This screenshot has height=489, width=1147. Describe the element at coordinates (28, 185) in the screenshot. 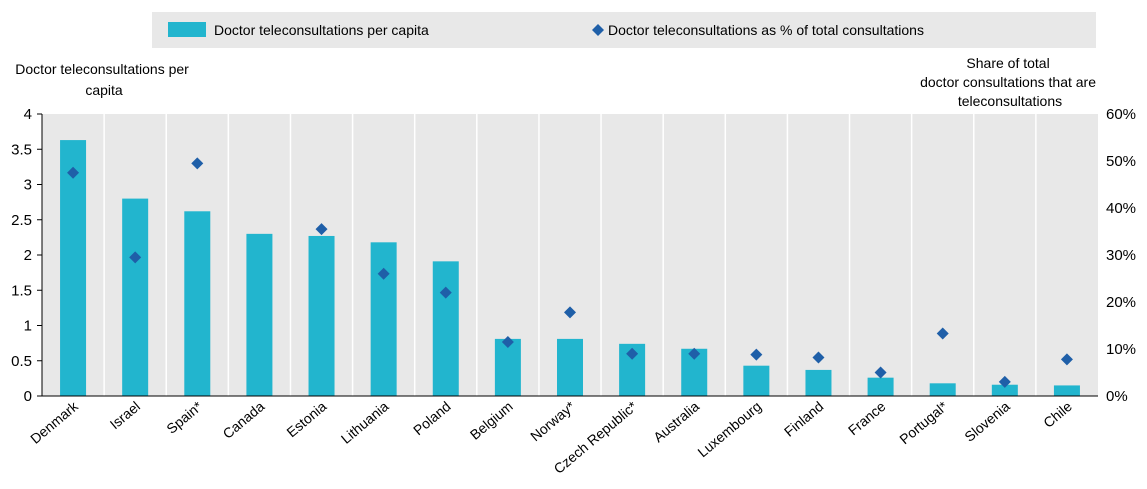

I see `y-left-tick-label: 3` at that location.